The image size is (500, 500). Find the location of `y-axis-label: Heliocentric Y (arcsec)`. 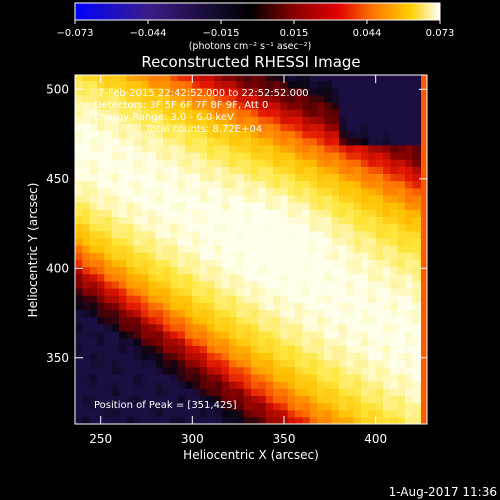

y-axis-label: Heliocentric Y (arcsec) is located at coordinates (33, 250).